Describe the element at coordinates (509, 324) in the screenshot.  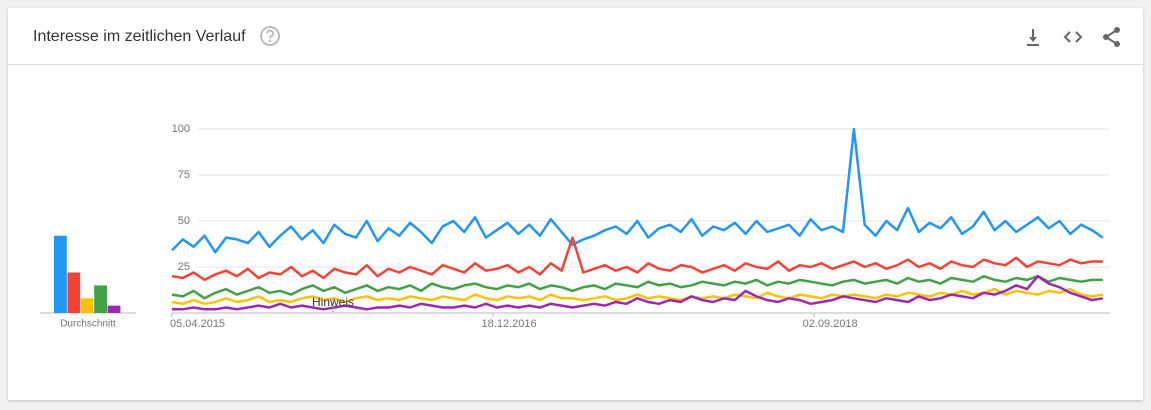
I see `x-tick-label: 18.12.2016` at that location.